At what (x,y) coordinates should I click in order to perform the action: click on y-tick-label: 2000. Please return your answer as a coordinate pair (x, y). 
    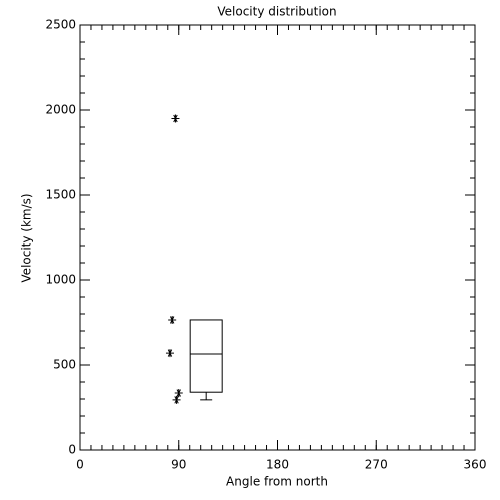
    Looking at the image, I should click on (60, 110).